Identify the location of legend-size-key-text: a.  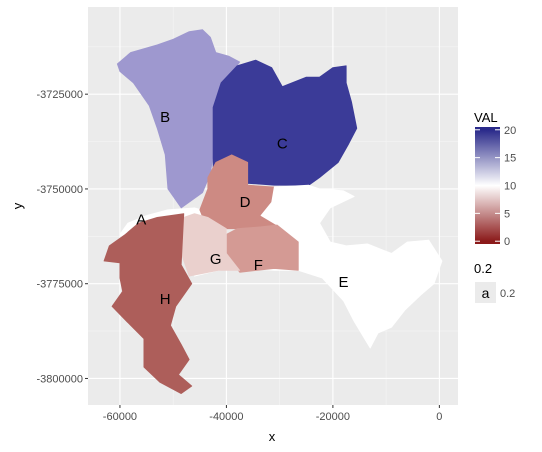
(486, 293).